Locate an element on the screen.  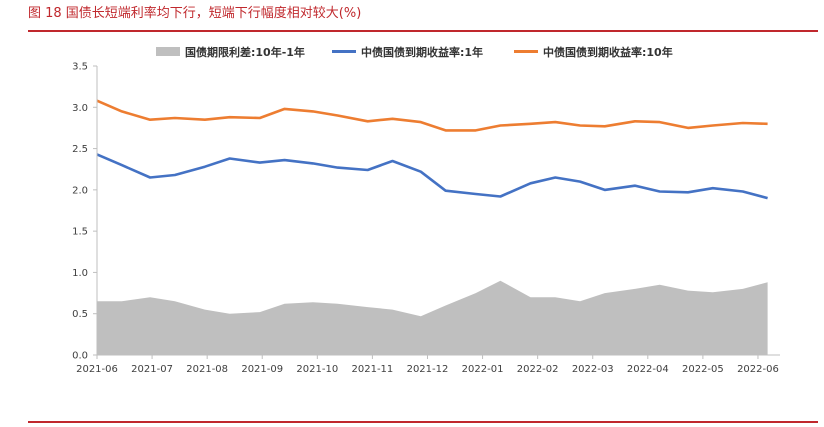
x-tick-label: 2021-11 is located at coordinates (373, 369).